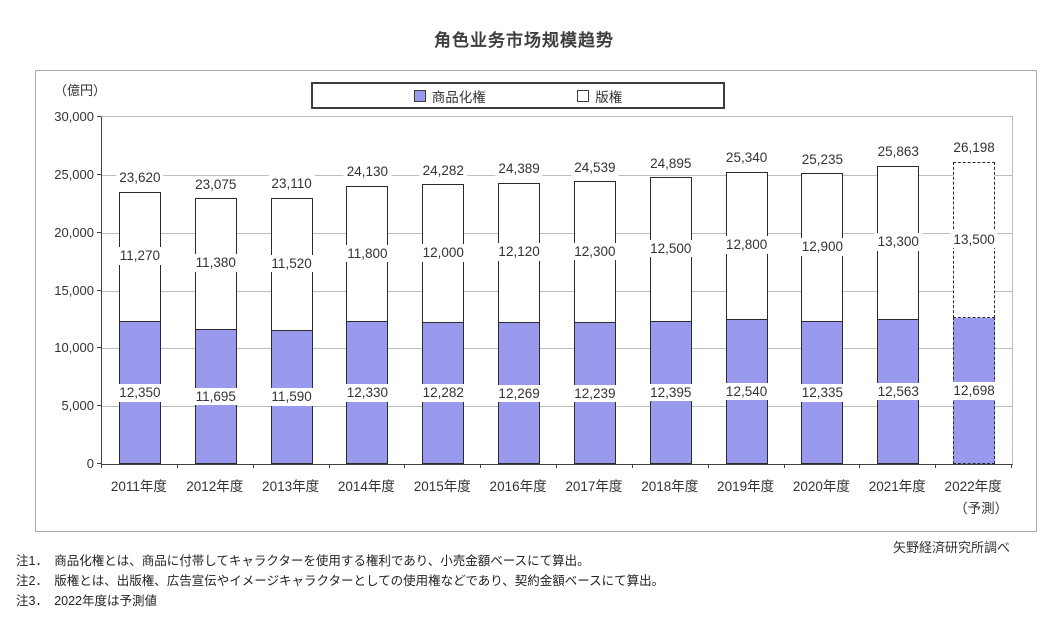 Image resolution: width=1048 pixels, height=635 pixels. Describe the element at coordinates (670, 486) in the screenshot. I see `x-axis-category-label: 2018年度` at that location.